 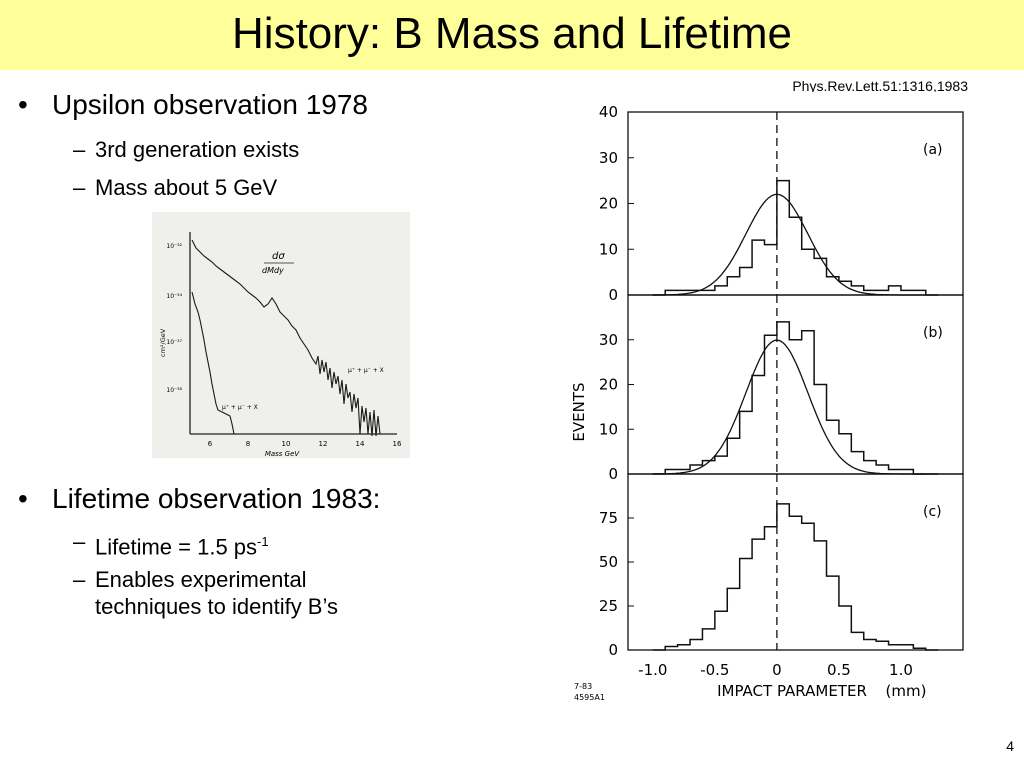 I want to click on y-tick-label: 50, so click(x=608, y=562).